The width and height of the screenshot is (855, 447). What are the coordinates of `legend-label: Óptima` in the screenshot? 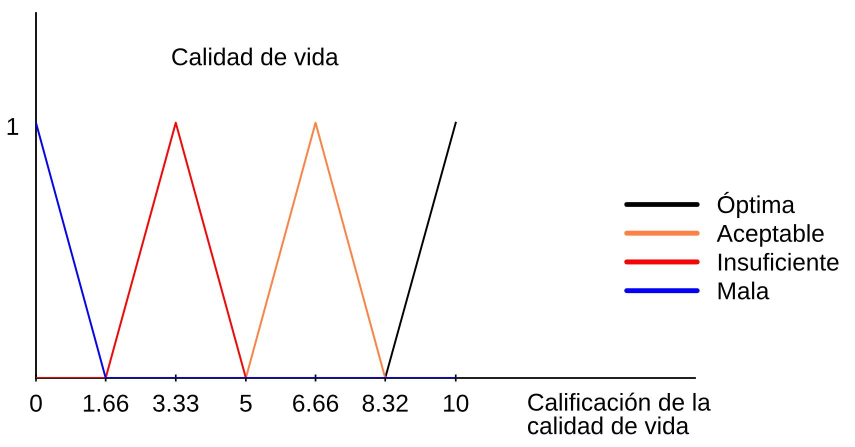 It's located at (756, 205).